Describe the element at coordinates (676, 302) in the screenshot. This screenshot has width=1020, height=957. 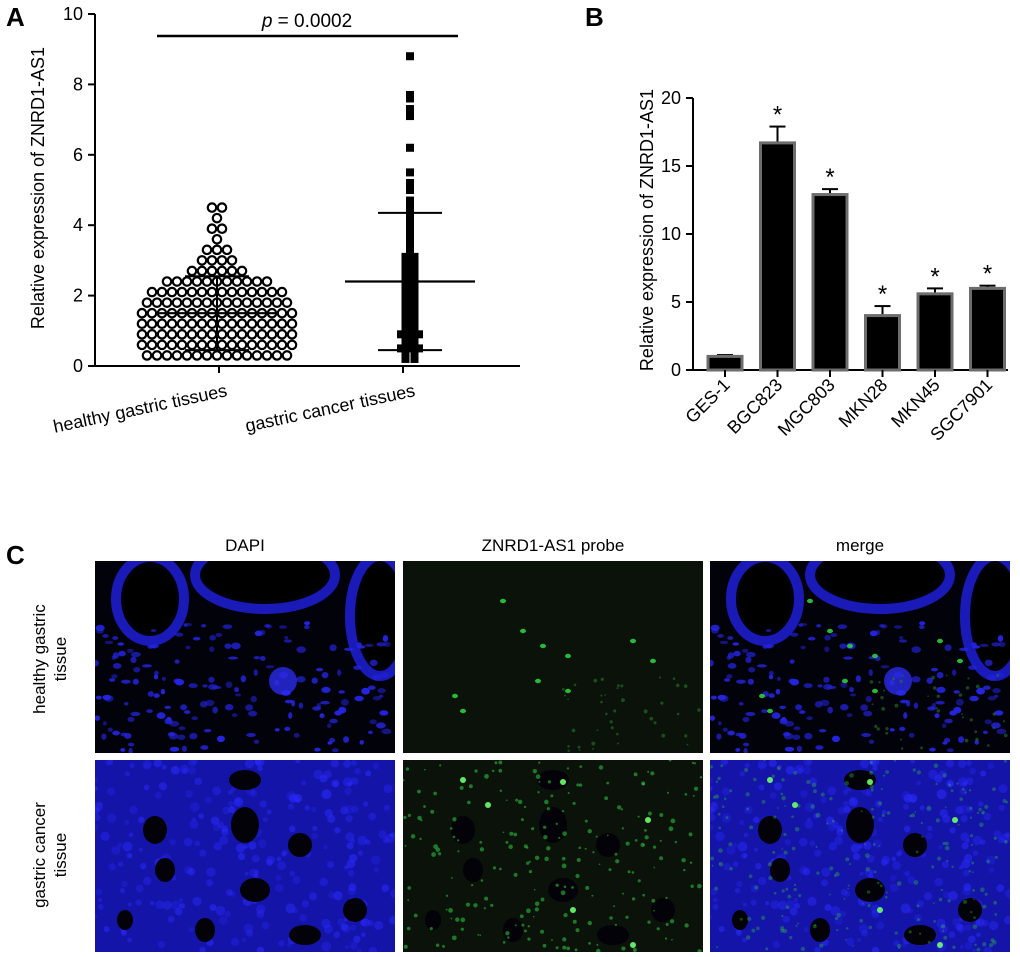
I see `y-tick-label: 5` at that location.